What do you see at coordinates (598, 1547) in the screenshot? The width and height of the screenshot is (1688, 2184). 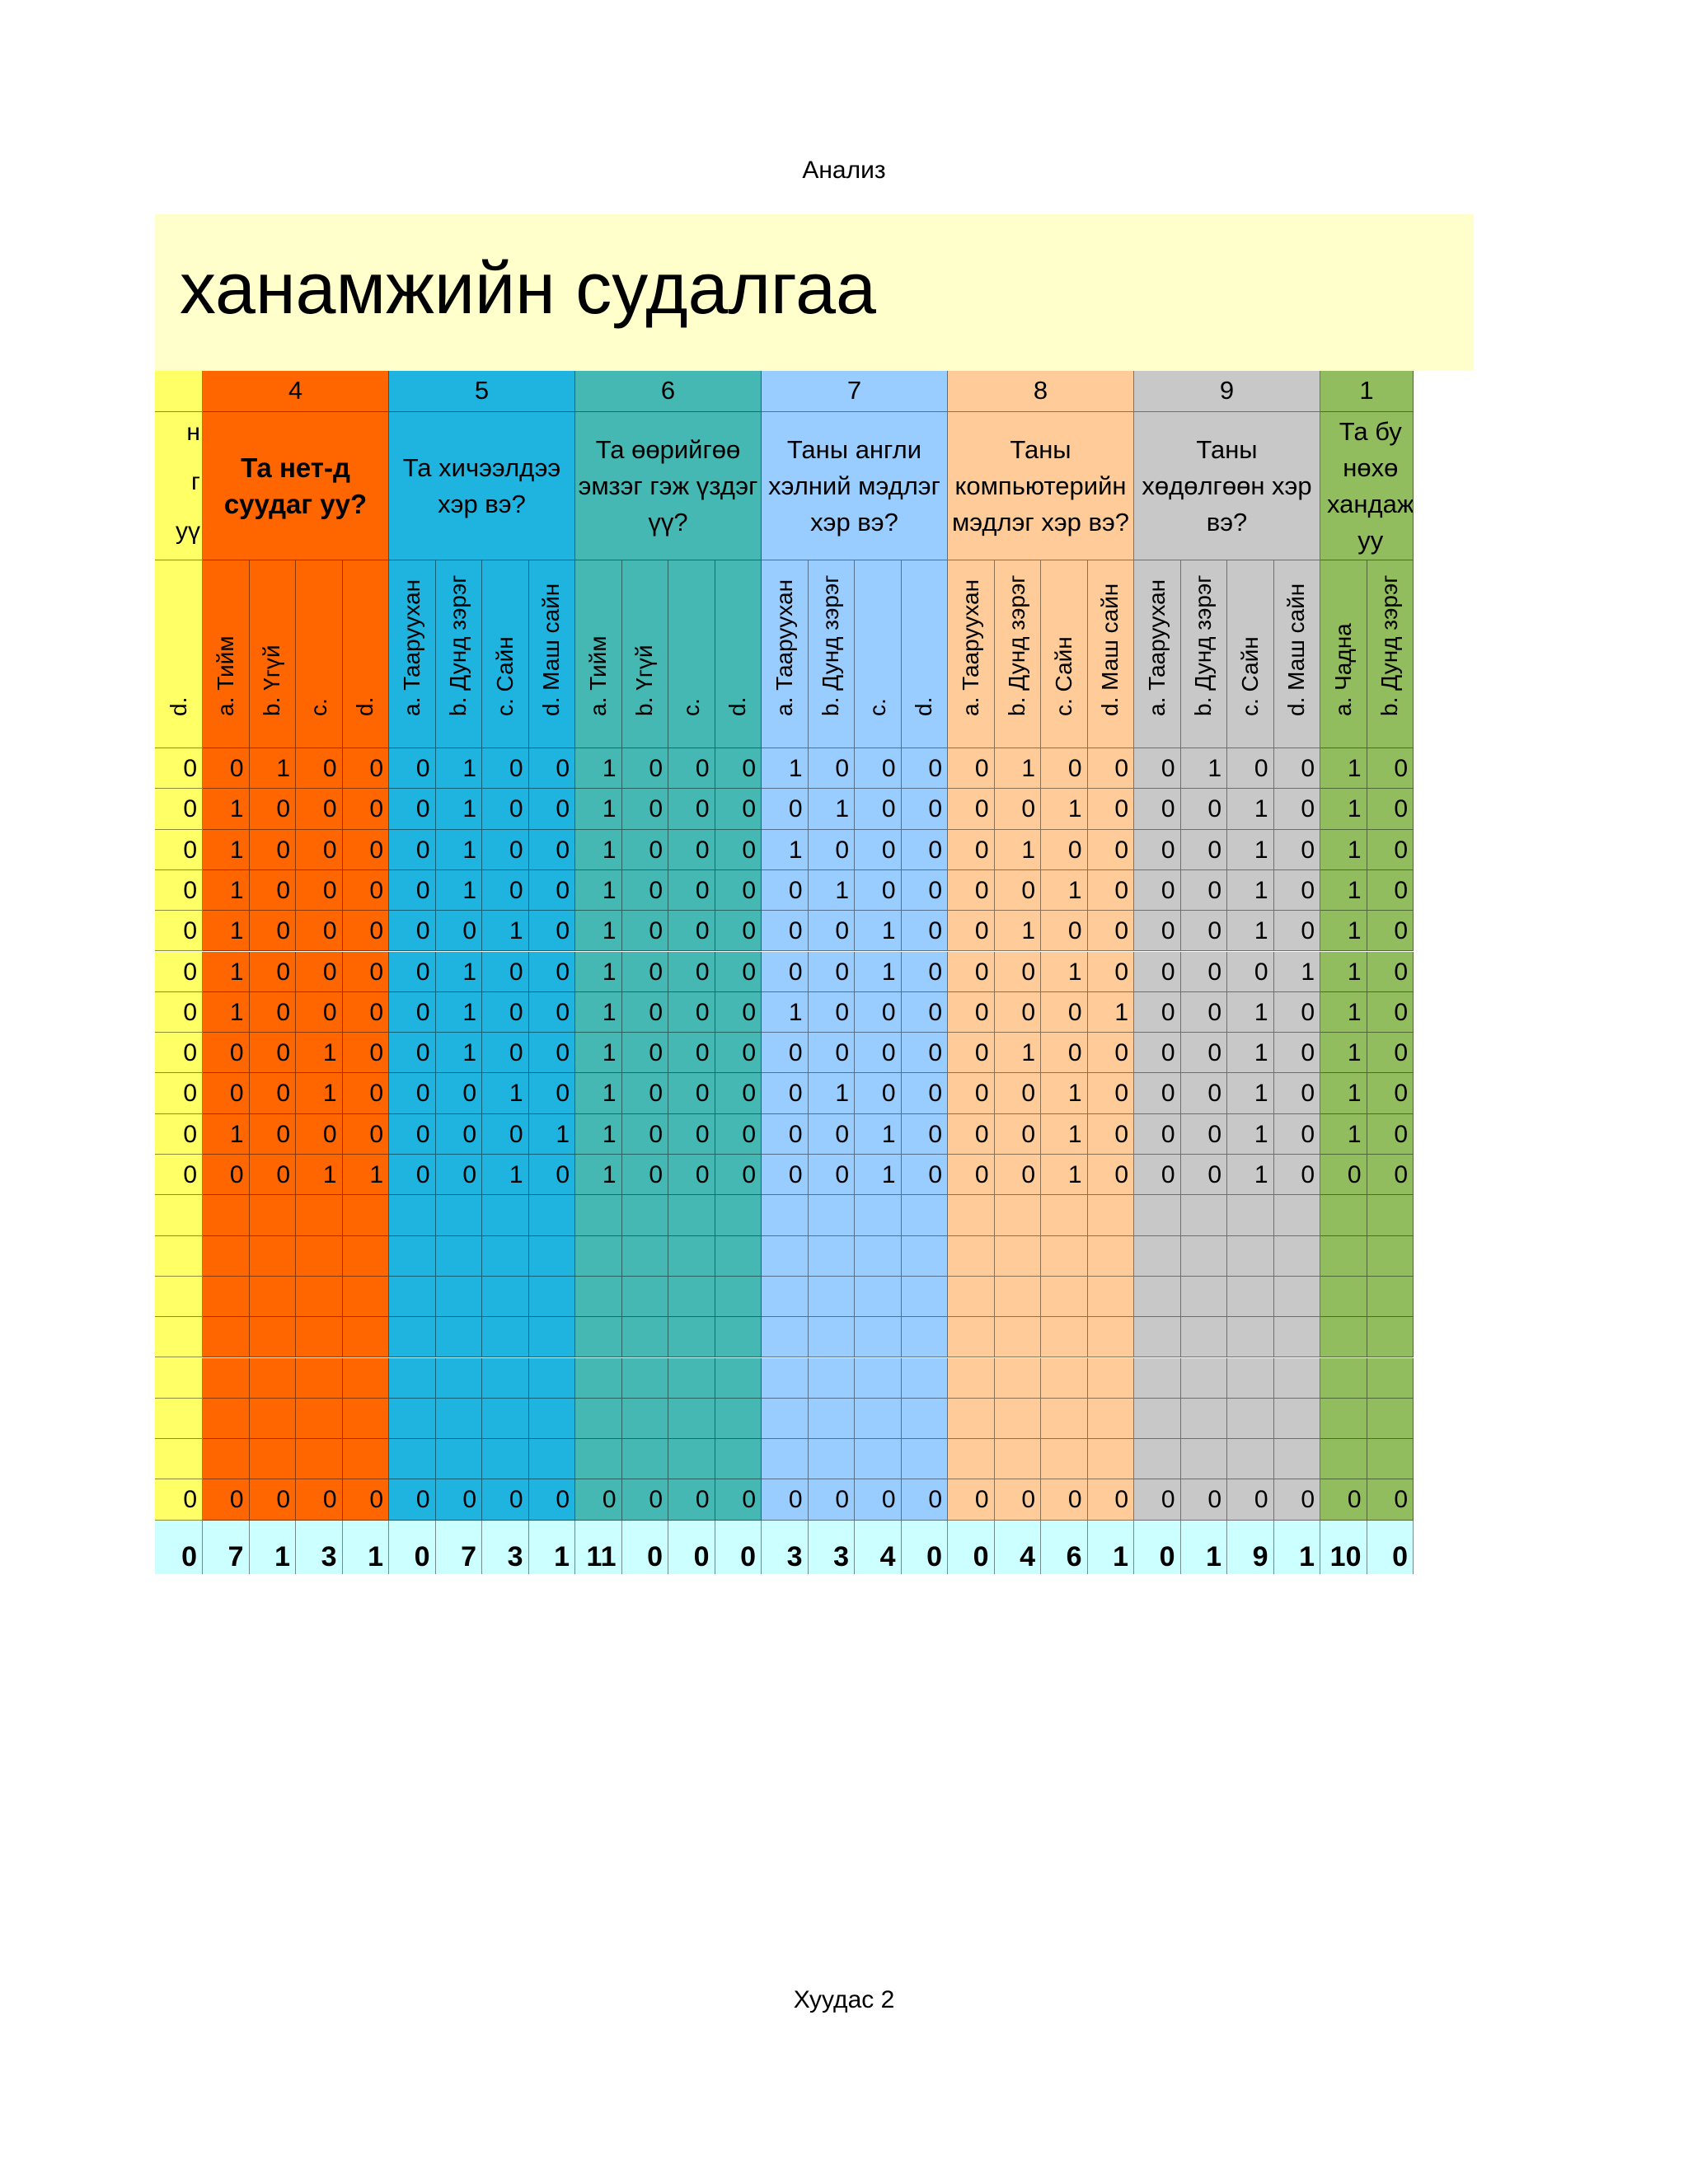 I see `summary-cell: 11` at bounding box center [598, 1547].